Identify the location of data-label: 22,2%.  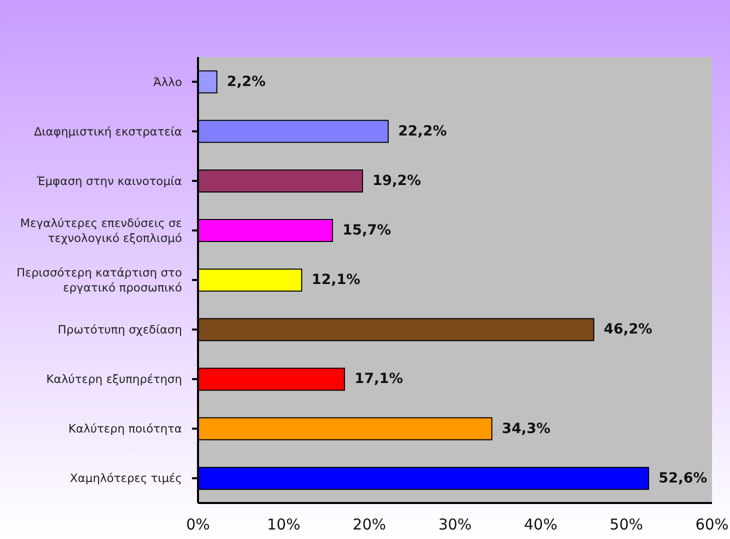
(422, 131).